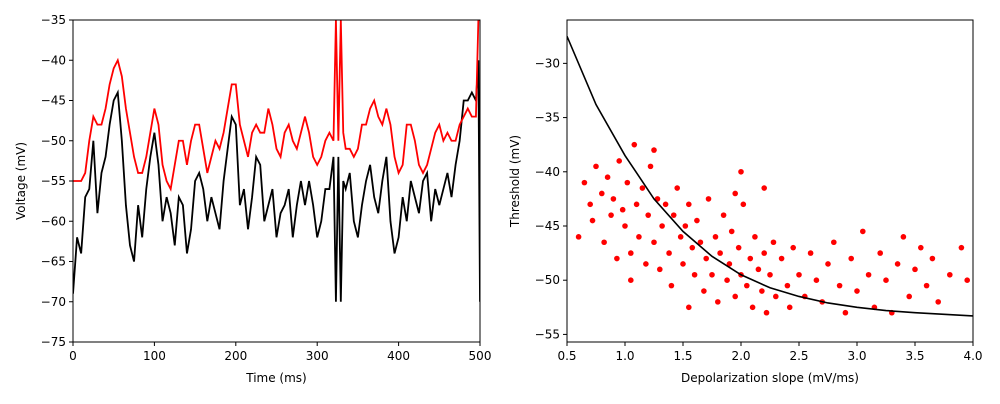 The image size is (1000, 404). I want to click on x-tick-label: 2.5, so click(798, 356).